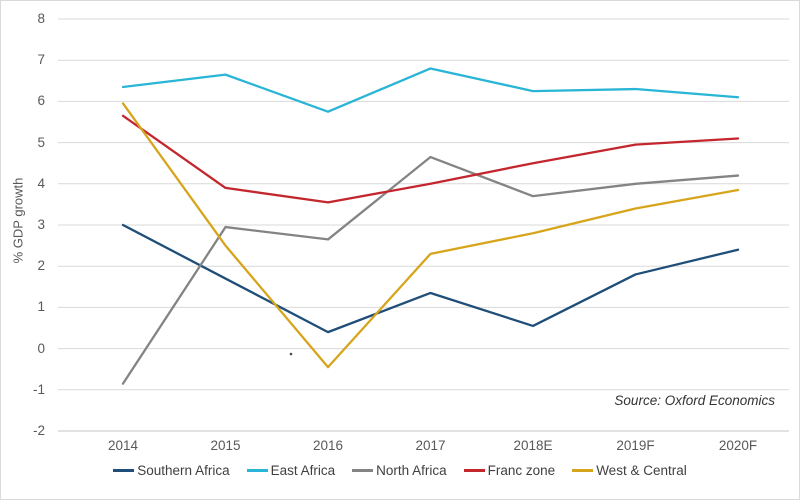  I want to click on x-tick-label: 2017, so click(430, 445).